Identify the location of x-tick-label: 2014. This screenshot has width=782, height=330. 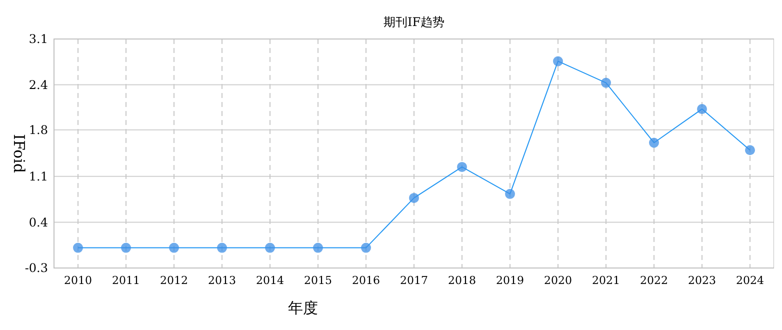
(270, 280).